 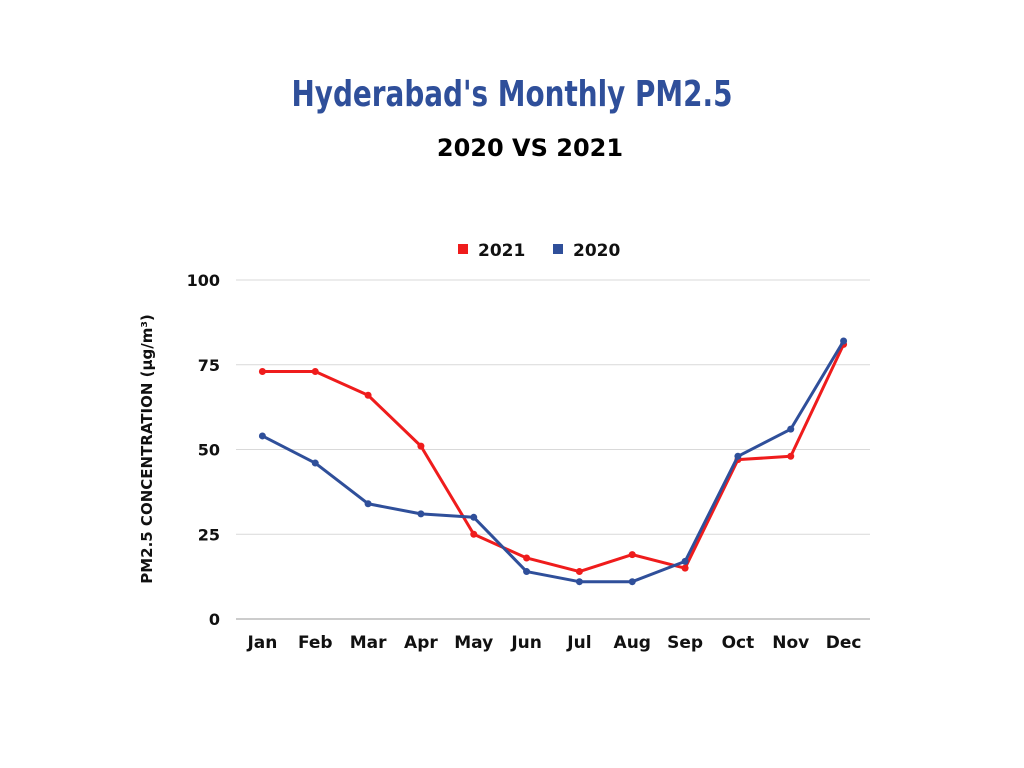 What do you see at coordinates (209, 534) in the screenshot?
I see `y-tick-label: 25` at bounding box center [209, 534].